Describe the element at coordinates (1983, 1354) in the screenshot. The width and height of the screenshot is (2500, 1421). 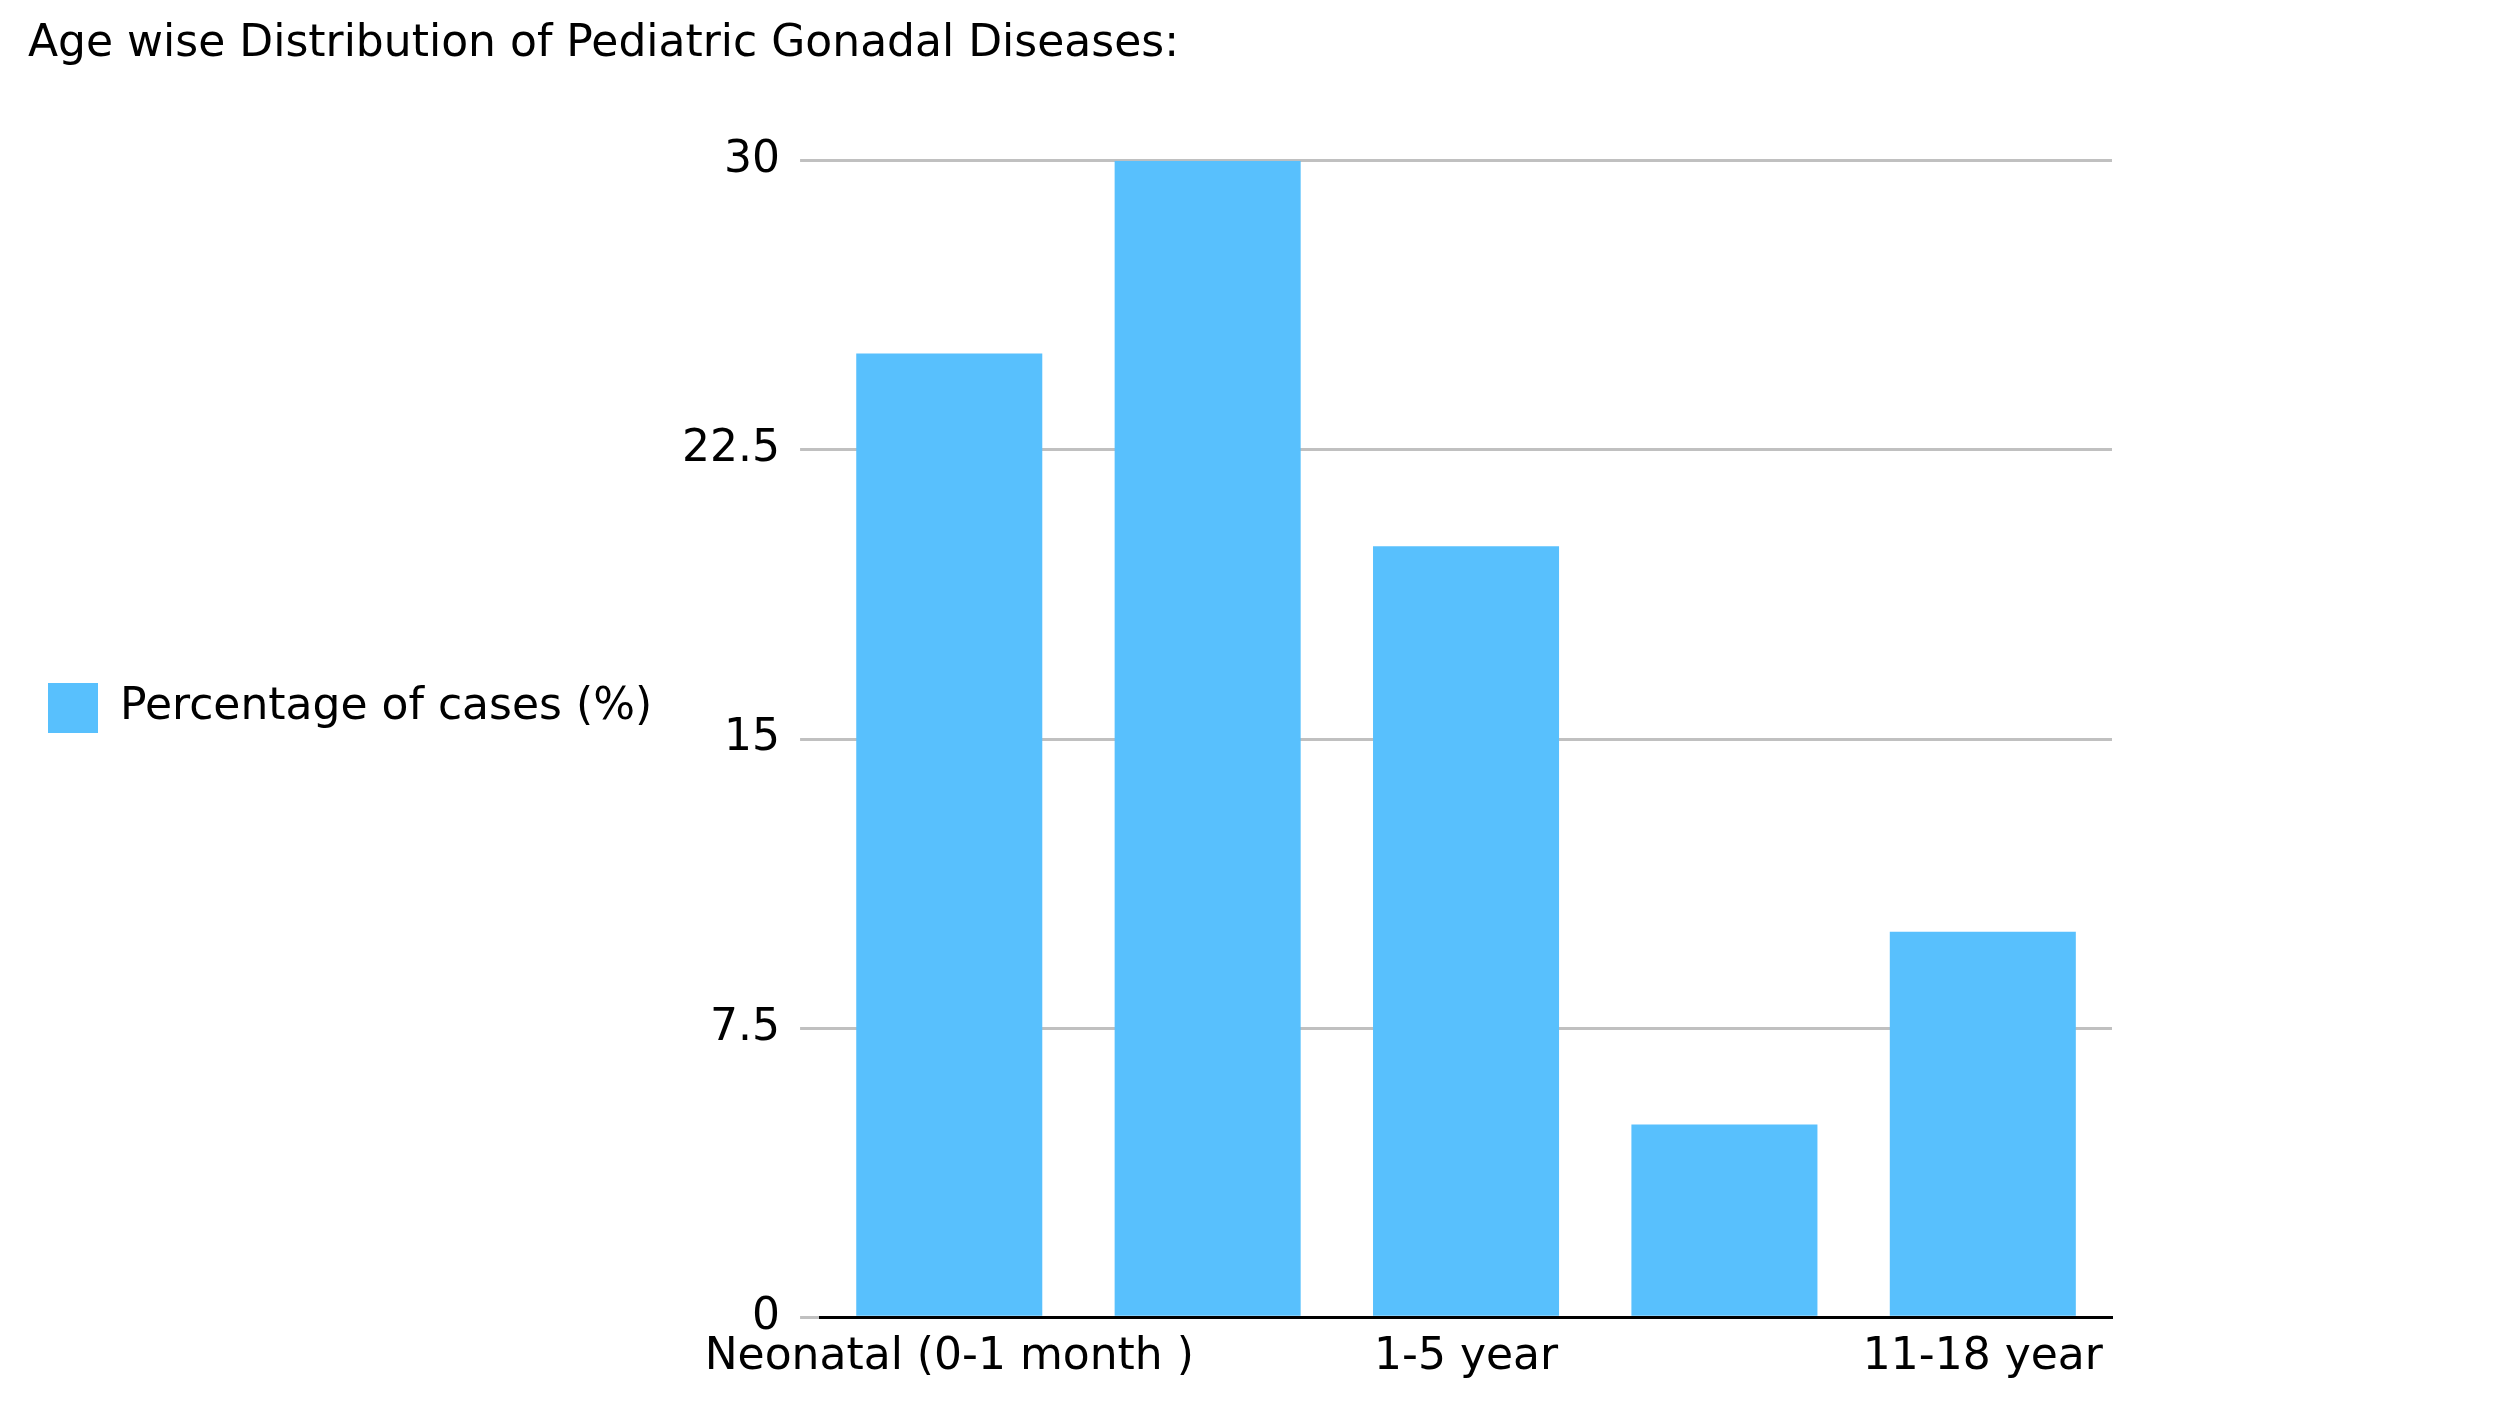
I see `x-tick-label: 11-18 year` at that location.